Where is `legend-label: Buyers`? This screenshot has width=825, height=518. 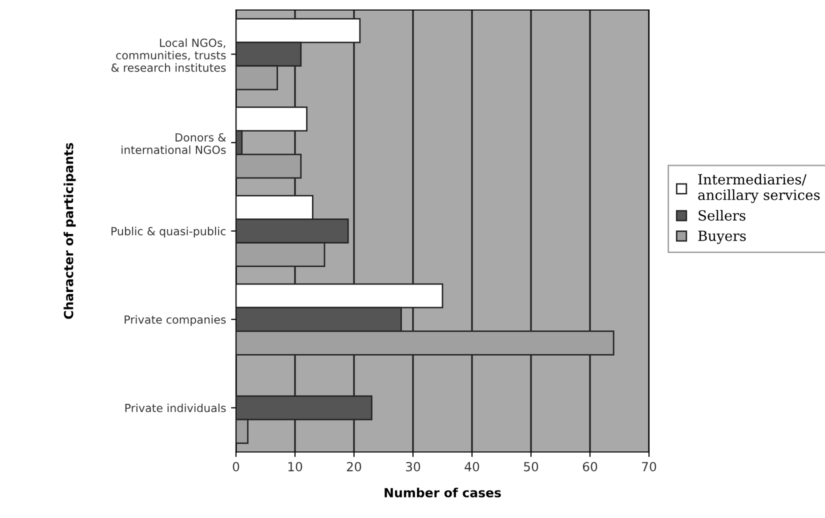 legend-label: Buyers is located at coordinates (722, 237).